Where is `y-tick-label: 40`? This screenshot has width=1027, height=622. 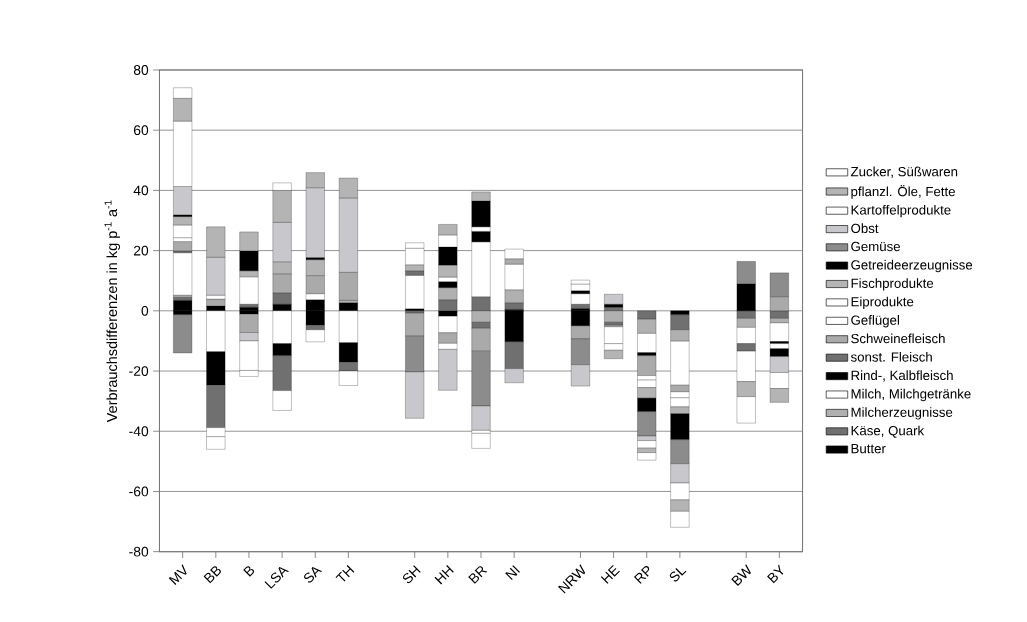 y-tick-label: 40 is located at coordinates (141, 190).